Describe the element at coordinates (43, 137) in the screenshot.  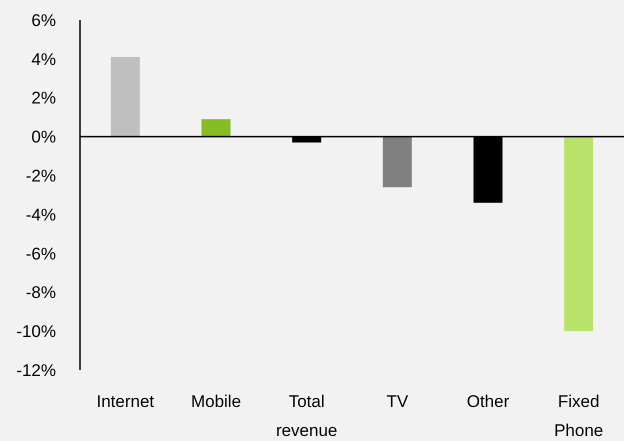
I see `y-tick-label: 0%` at that location.